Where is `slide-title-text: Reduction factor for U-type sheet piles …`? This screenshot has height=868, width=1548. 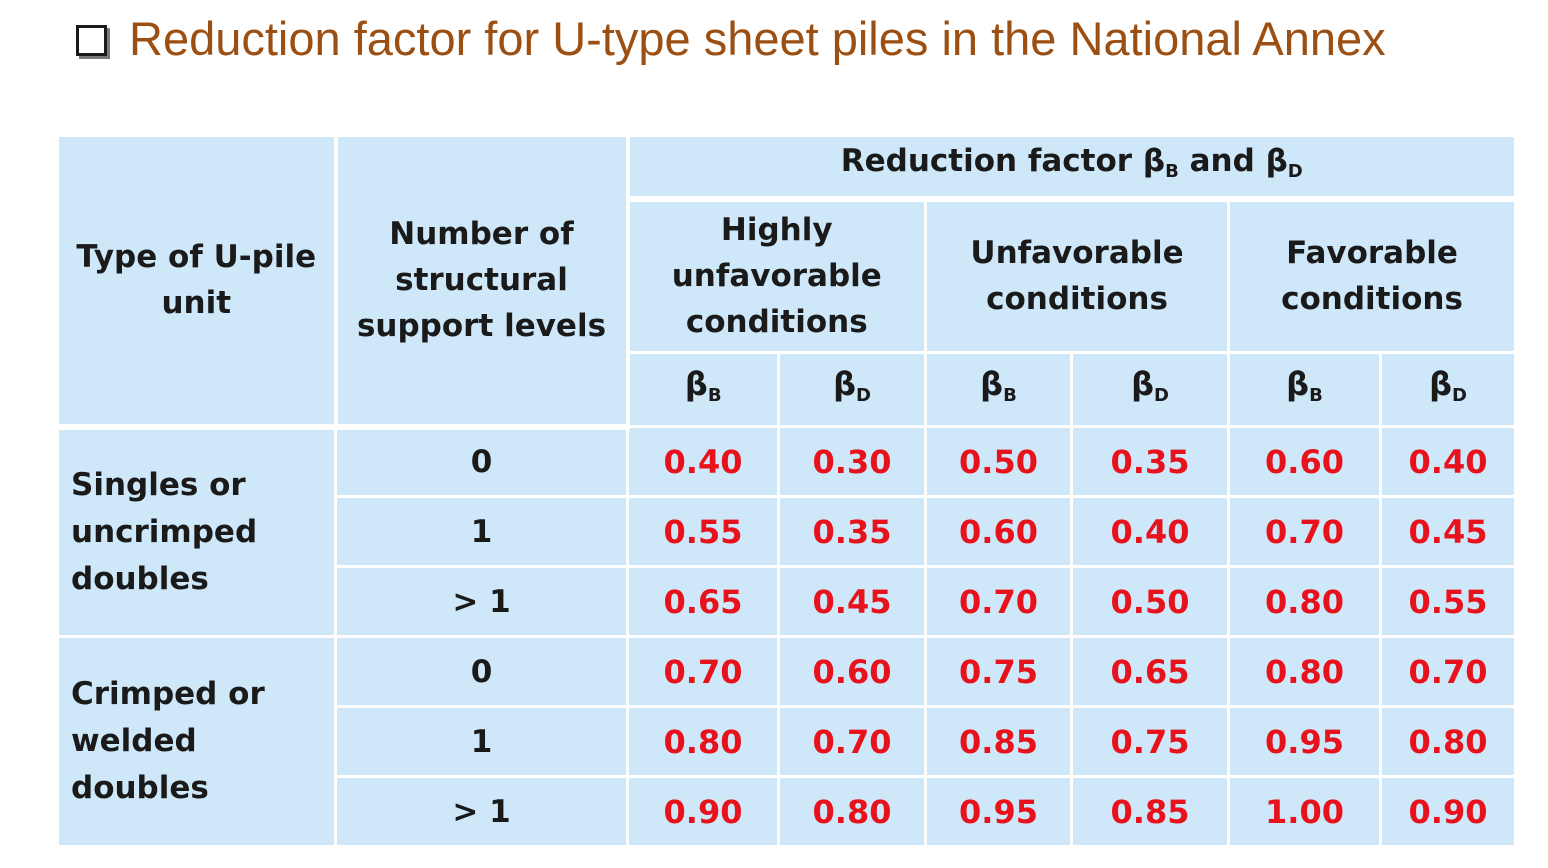
slide-title-text: Reduction factor for U-type sheet piles … is located at coordinates (757, 38).